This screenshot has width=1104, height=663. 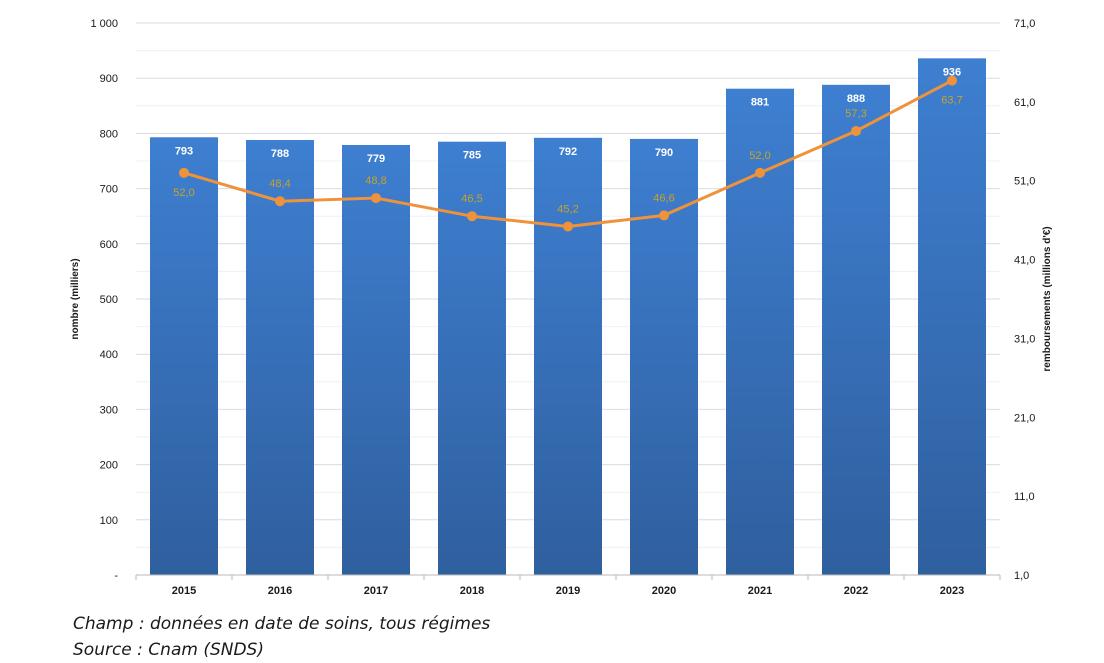 What do you see at coordinates (952, 72) in the screenshot?
I see `bar-value-label: 936` at bounding box center [952, 72].